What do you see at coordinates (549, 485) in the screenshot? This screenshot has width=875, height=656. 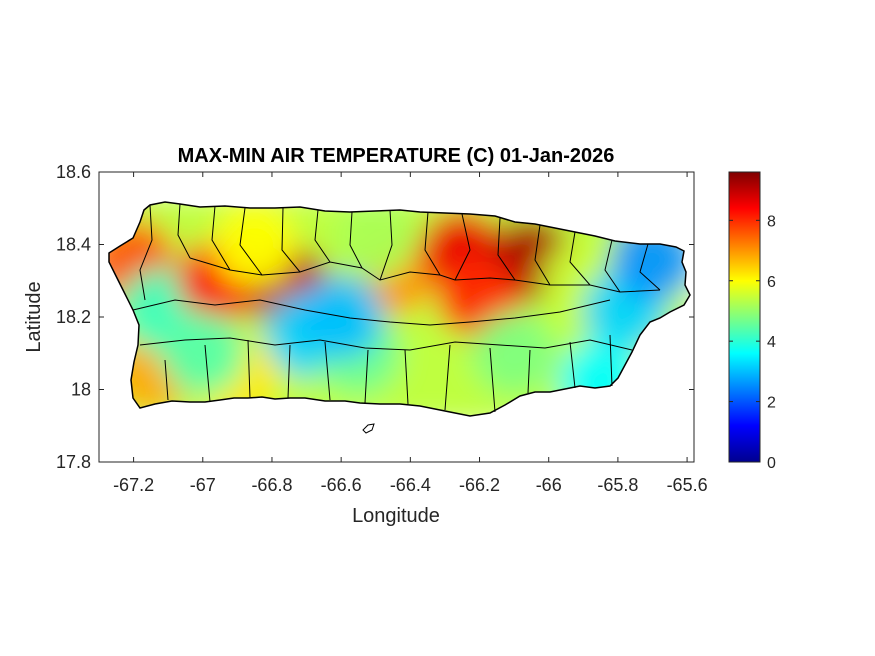 I see `x-tick-label: -66` at bounding box center [549, 485].